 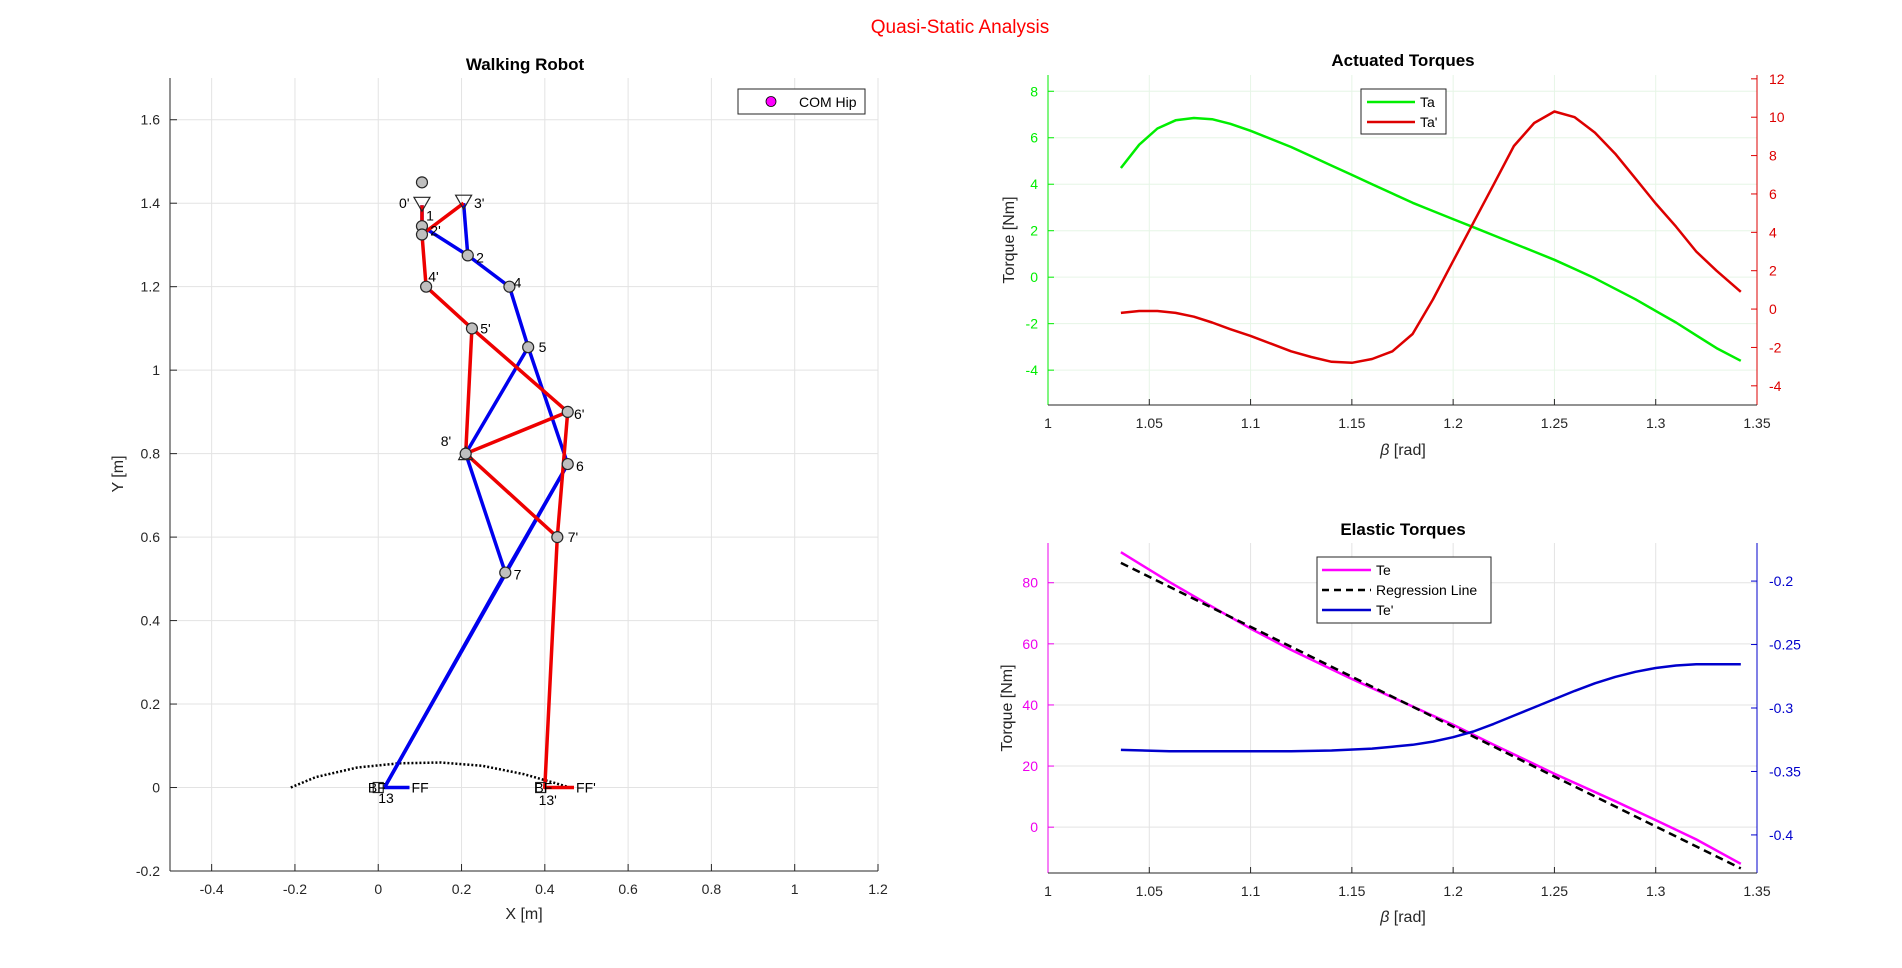 I want to click on actuated-legend-tap-label: Ta', so click(x=1428, y=122).